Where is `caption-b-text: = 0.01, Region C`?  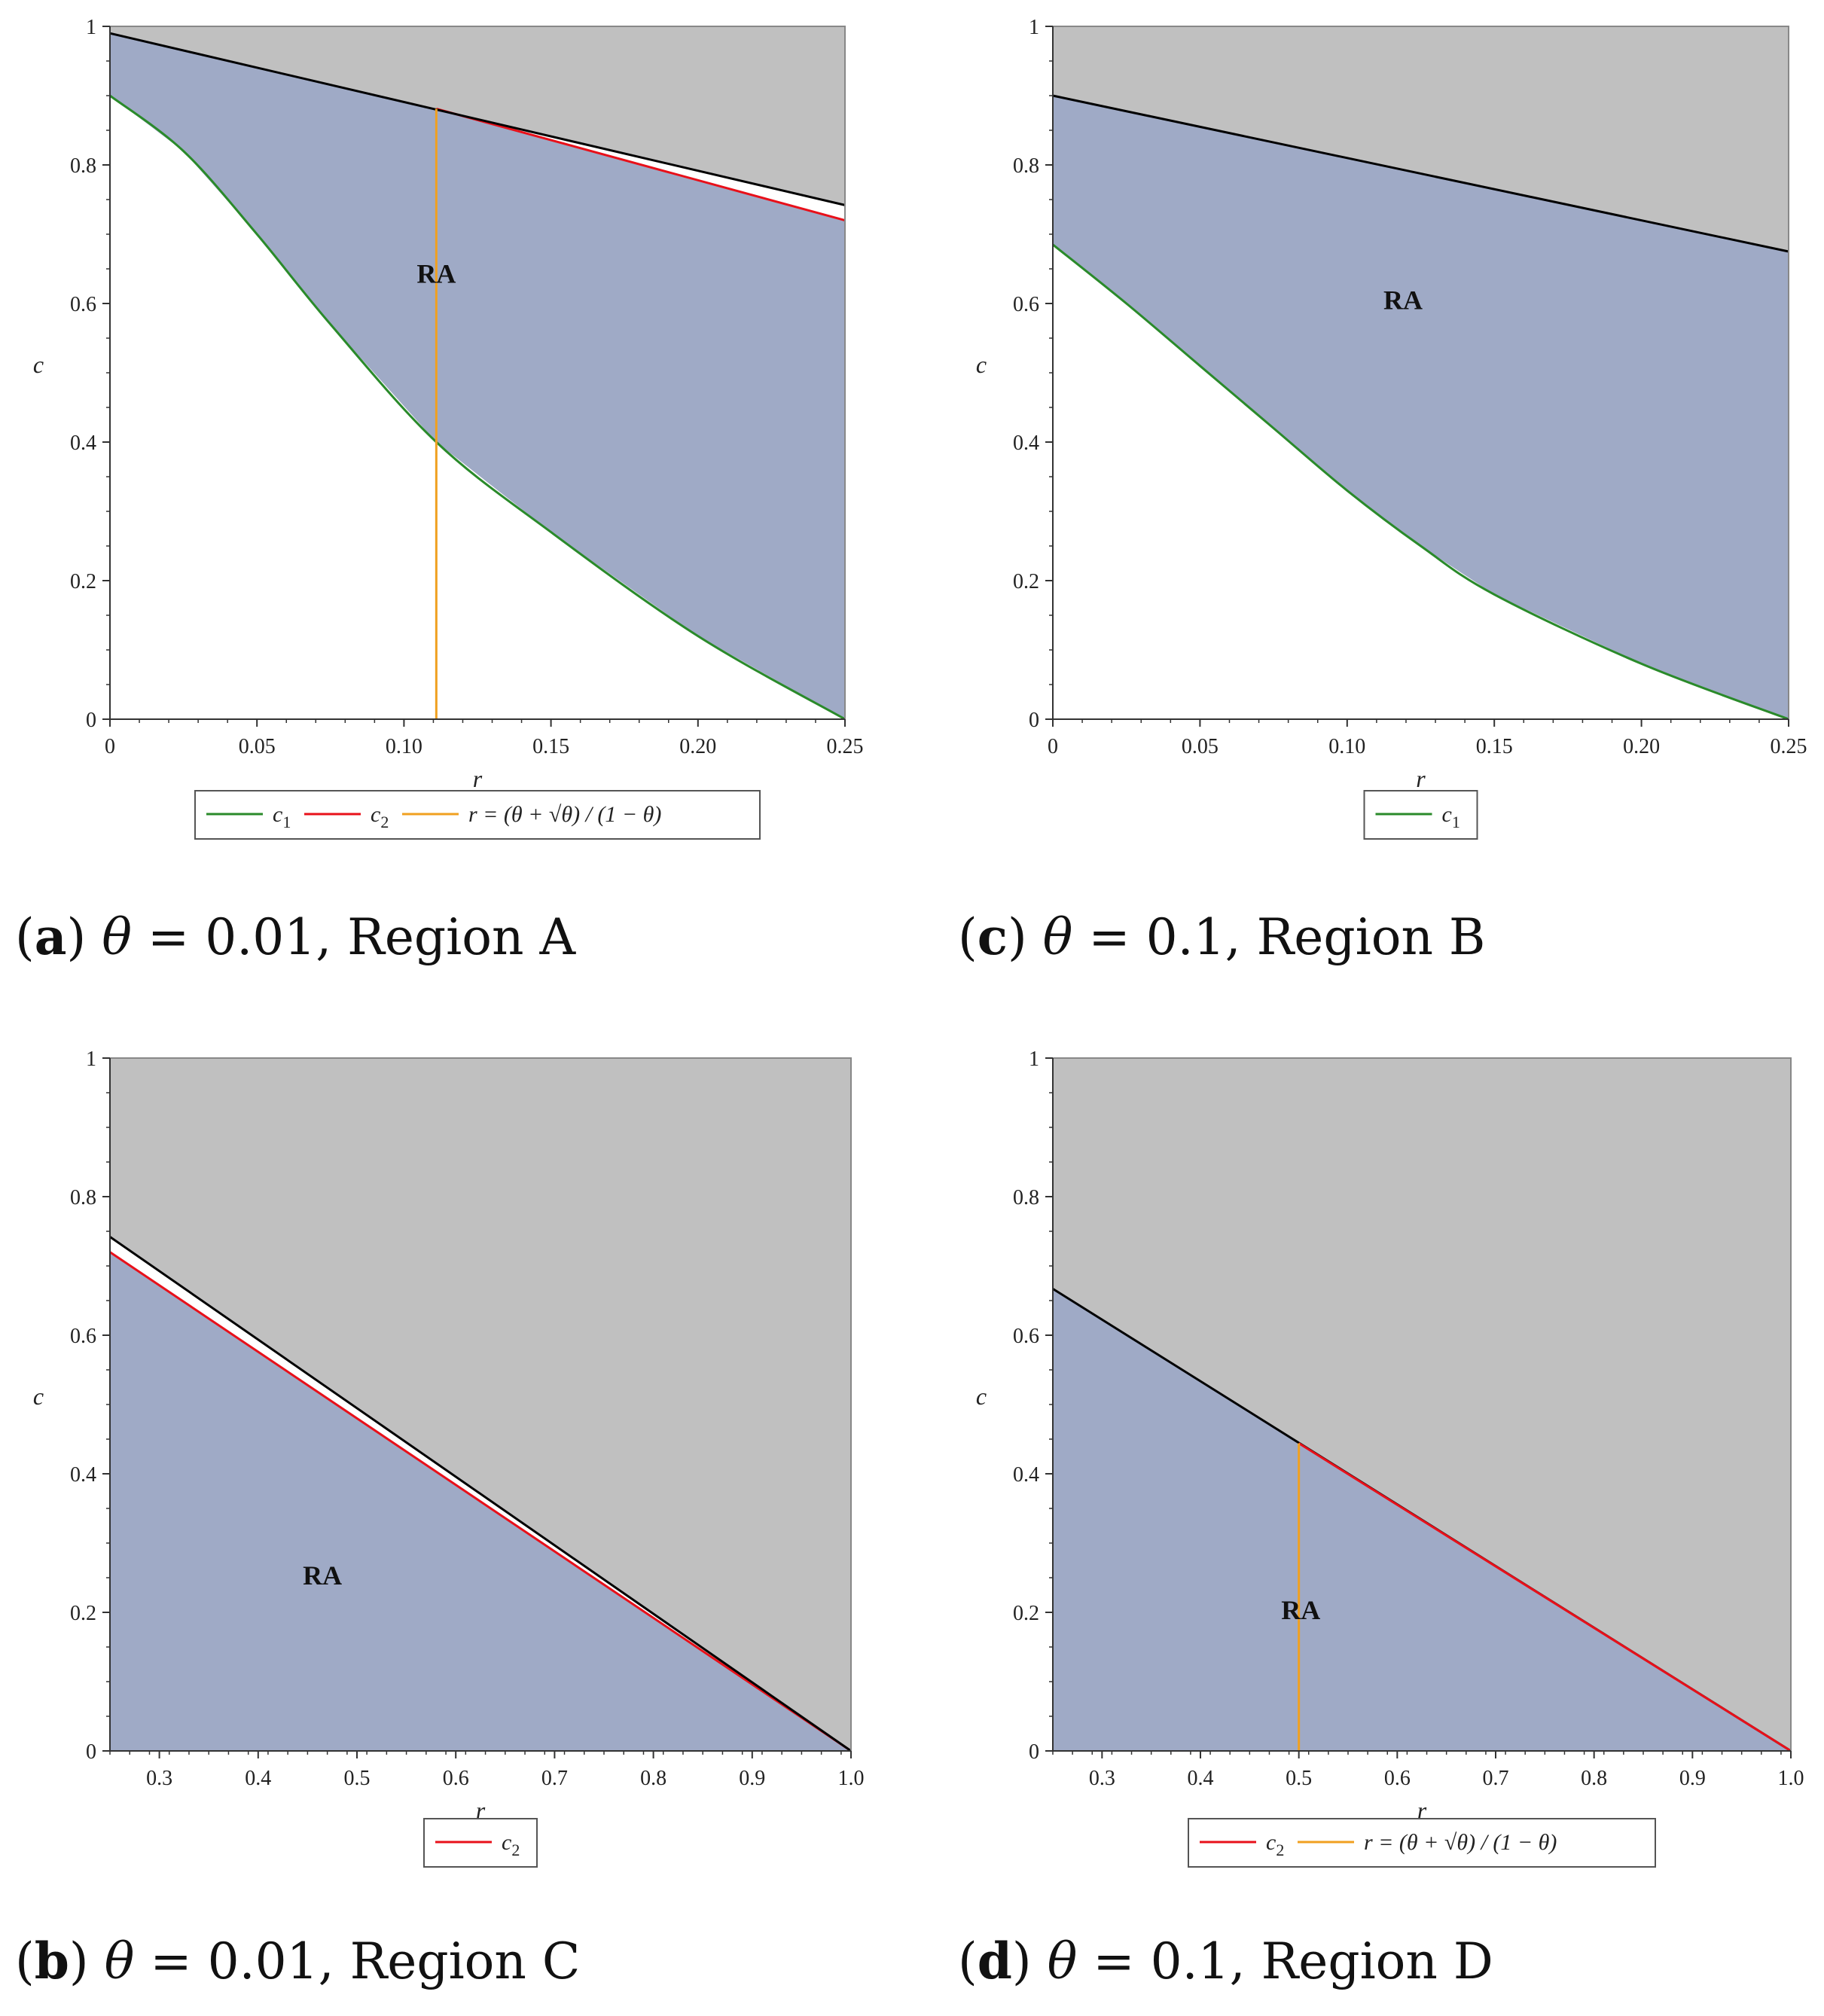 caption-b-text: = 0.01, Region C is located at coordinates (357, 1961).